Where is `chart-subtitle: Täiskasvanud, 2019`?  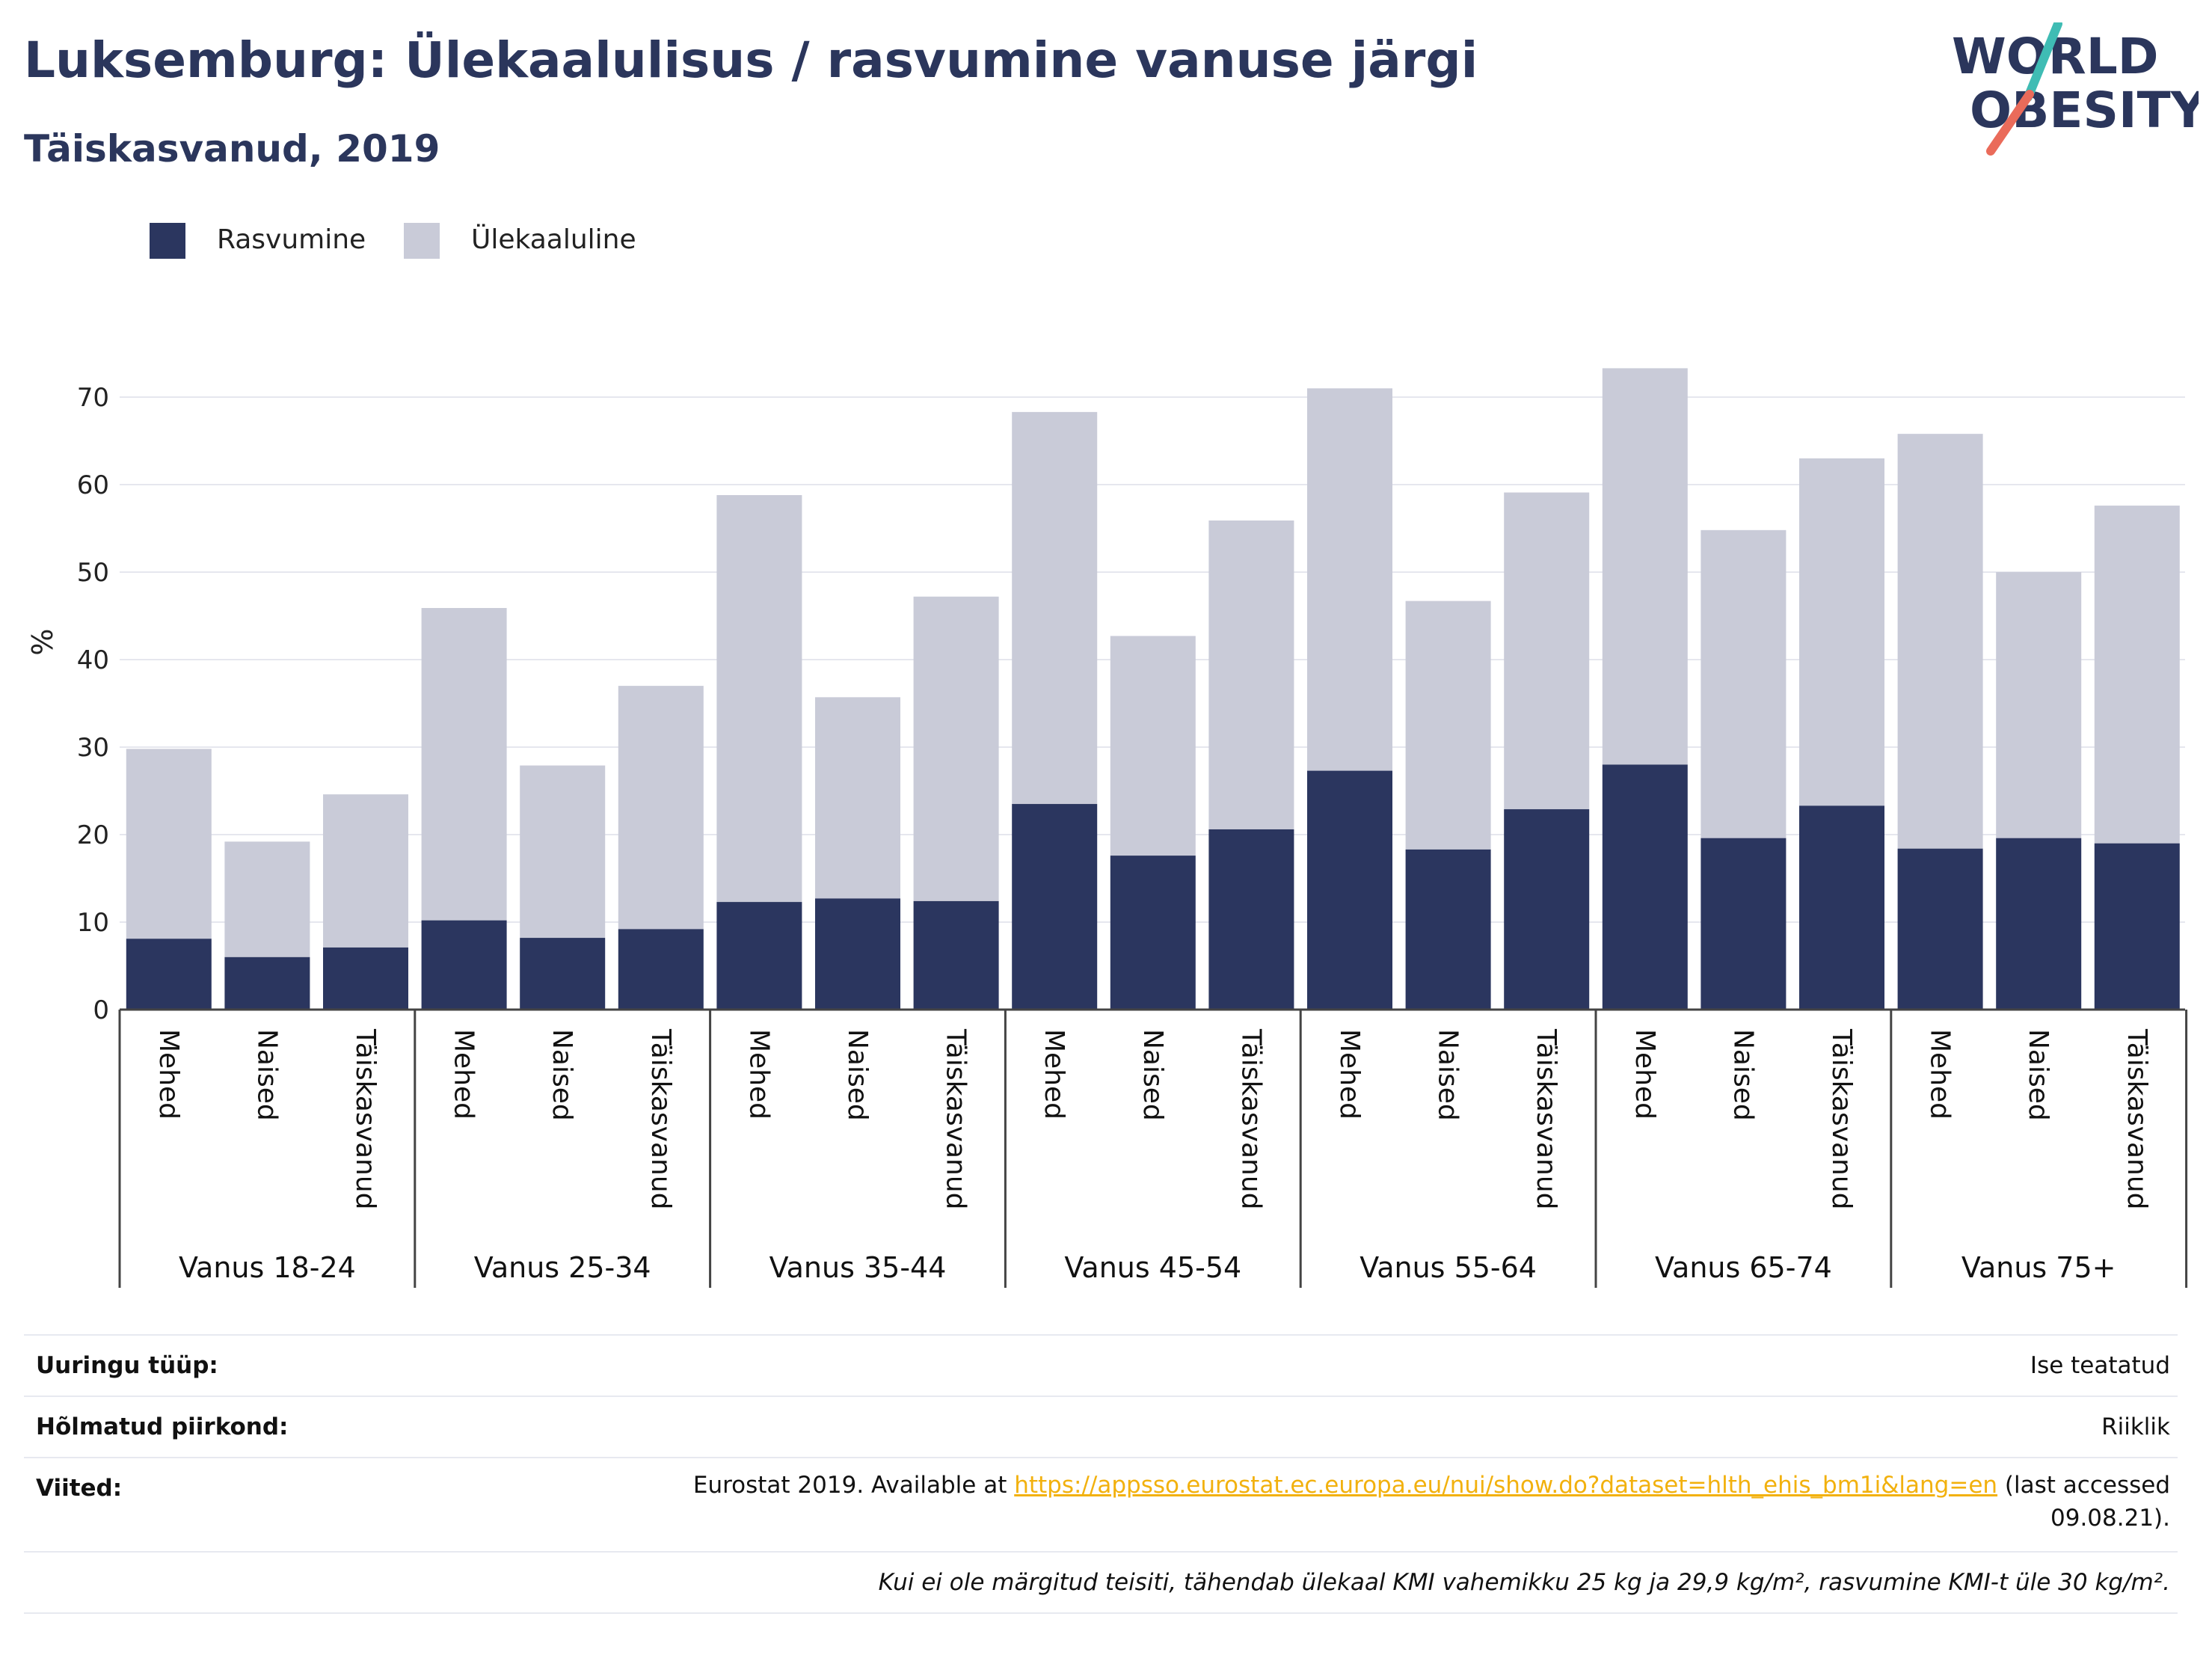 chart-subtitle: Täiskasvanud, 2019 is located at coordinates (232, 149).